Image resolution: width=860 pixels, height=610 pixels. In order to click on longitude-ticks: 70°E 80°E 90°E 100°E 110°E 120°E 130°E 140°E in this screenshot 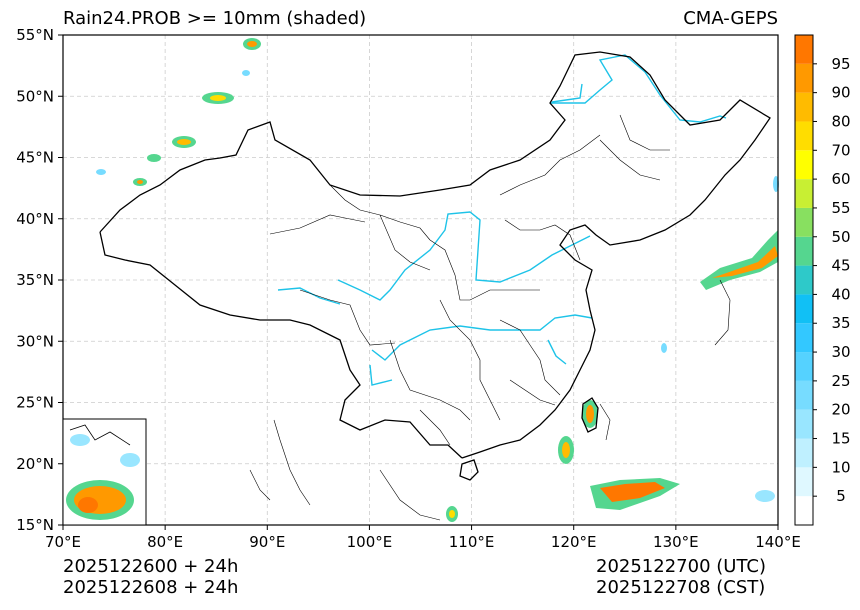, I will do `click(423, 538)`.